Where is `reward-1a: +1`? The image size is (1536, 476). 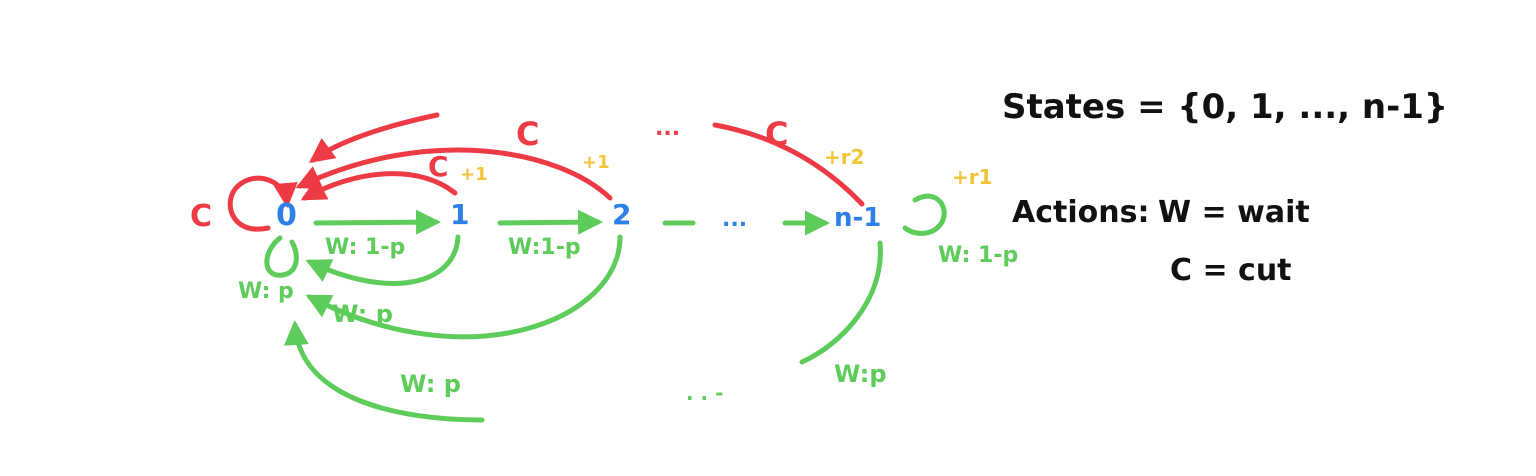
reward-1a: +1 is located at coordinates (474, 174).